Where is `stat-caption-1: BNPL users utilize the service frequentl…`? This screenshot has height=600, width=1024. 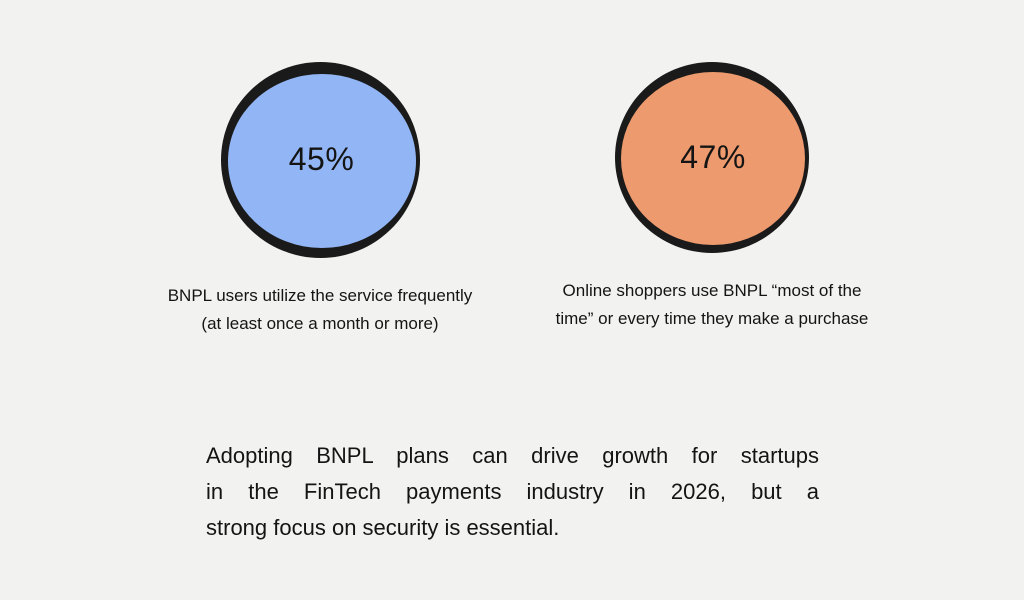 stat-caption-1: BNPL users utilize the service frequentl… is located at coordinates (320, 310).